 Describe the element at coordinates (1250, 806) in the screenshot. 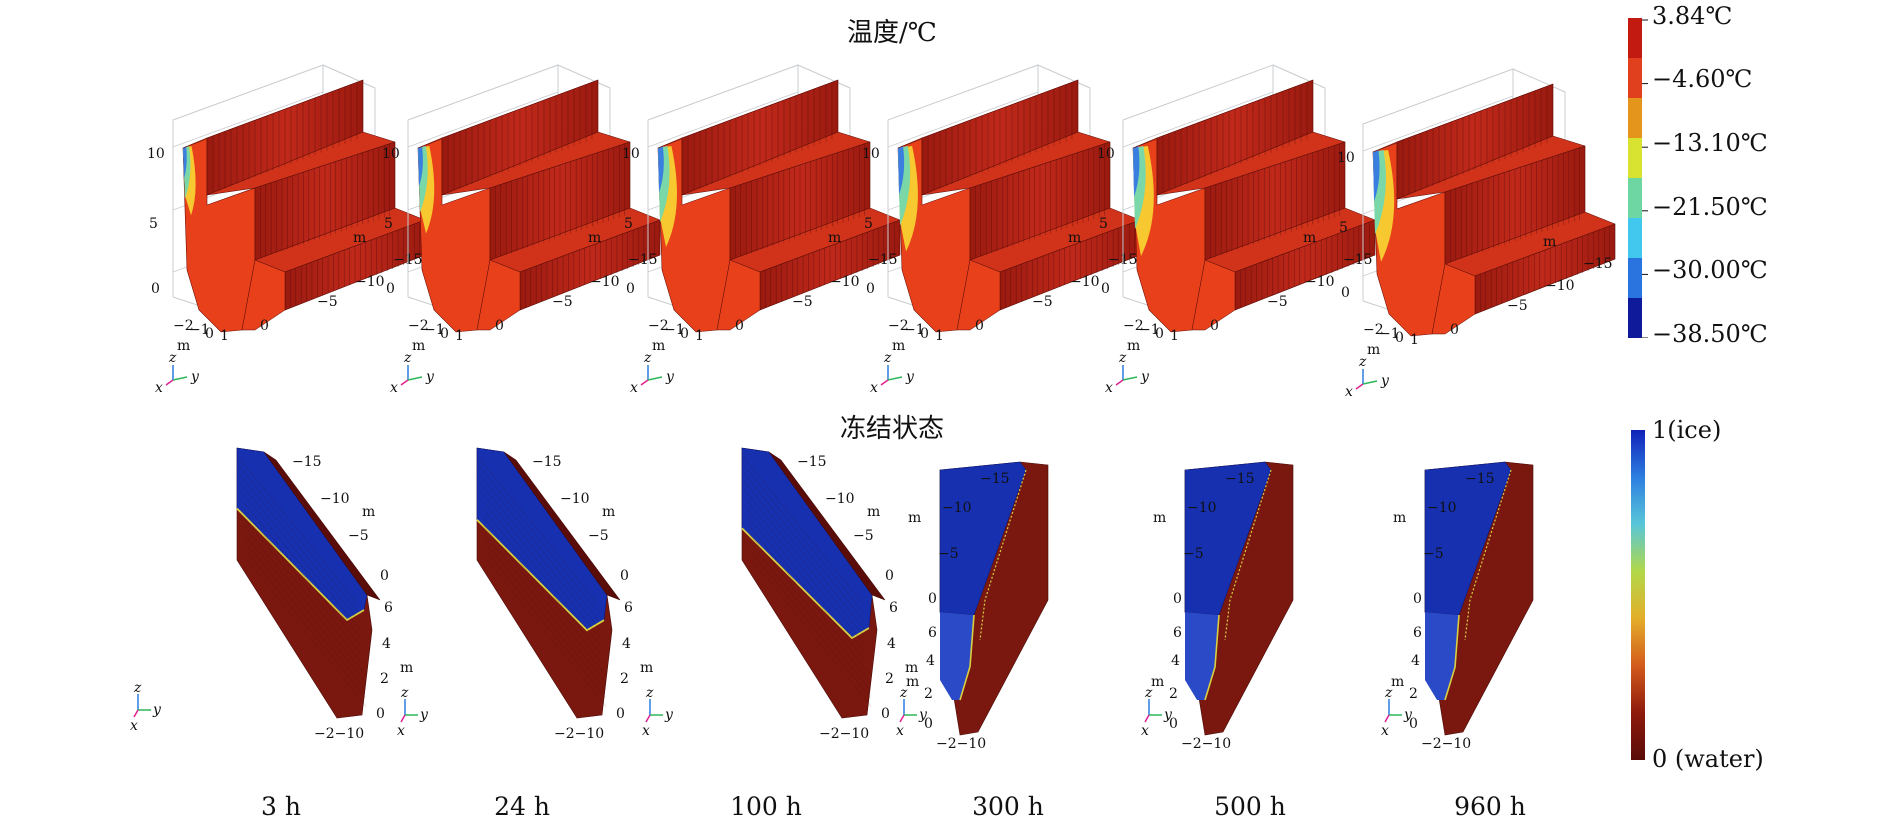

I see `time-label-500h: 500 h` at that location.